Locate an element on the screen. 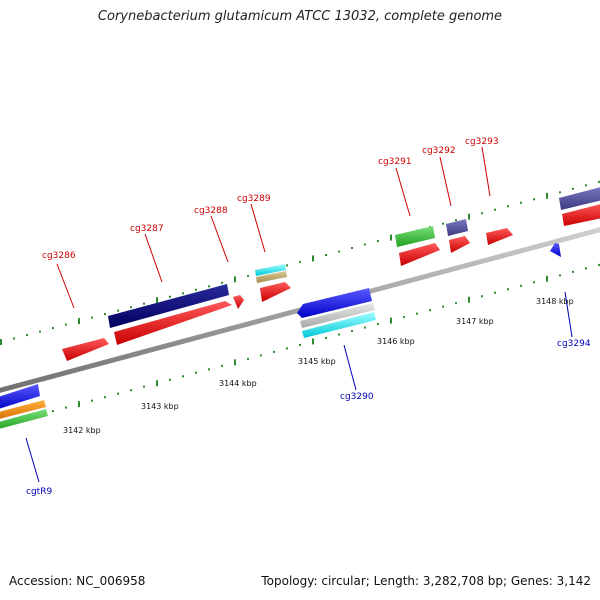 The width and height of the screenshot is (600, 600). gene-label: cg3294 is located at coordinates (574, 344).